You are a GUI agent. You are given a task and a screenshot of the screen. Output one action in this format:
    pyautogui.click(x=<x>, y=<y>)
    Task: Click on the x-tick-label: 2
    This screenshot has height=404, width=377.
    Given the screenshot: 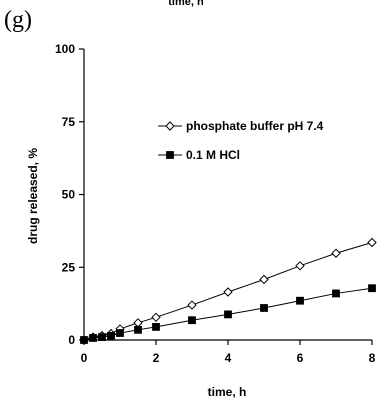 What is the action you would take?
    pyautogui.click(x=156, y=358)
    